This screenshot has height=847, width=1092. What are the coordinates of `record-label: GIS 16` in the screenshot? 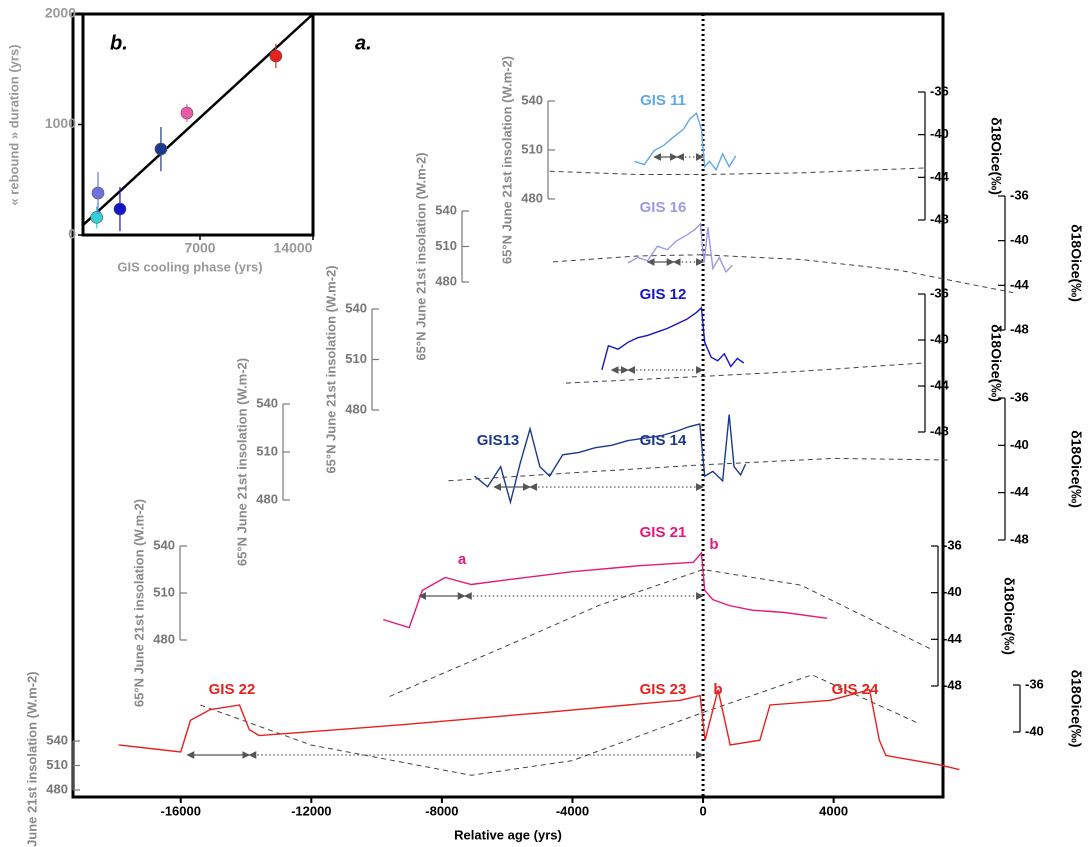 It's located at (663, 207).